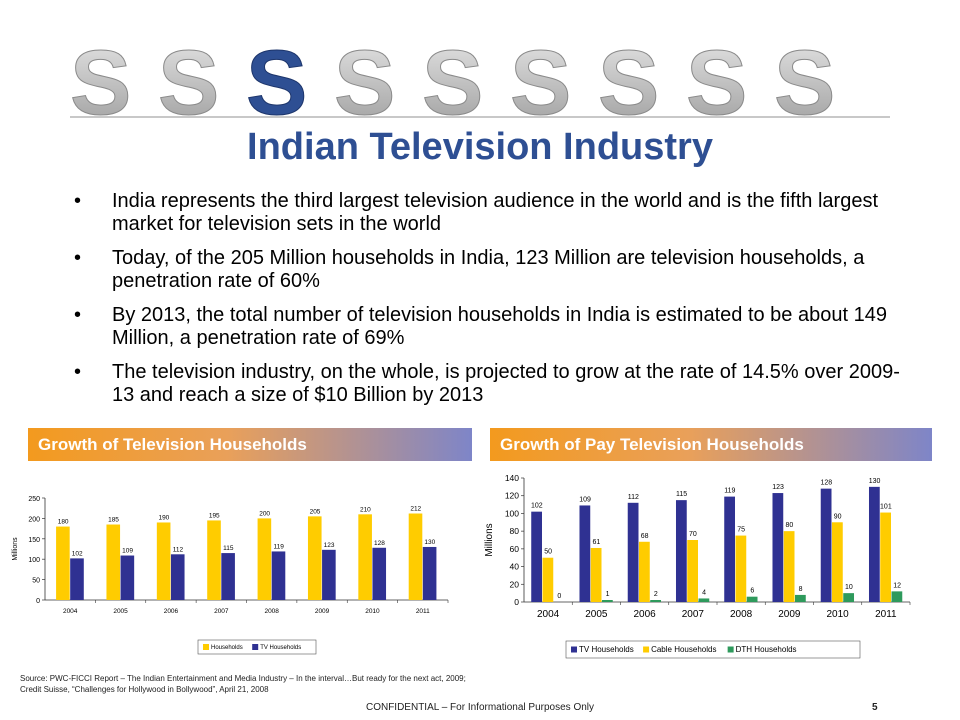  What do you see at coordinates (713, 649) in the screenshot?
I see `legend-box` at bounding box center [713, 649].